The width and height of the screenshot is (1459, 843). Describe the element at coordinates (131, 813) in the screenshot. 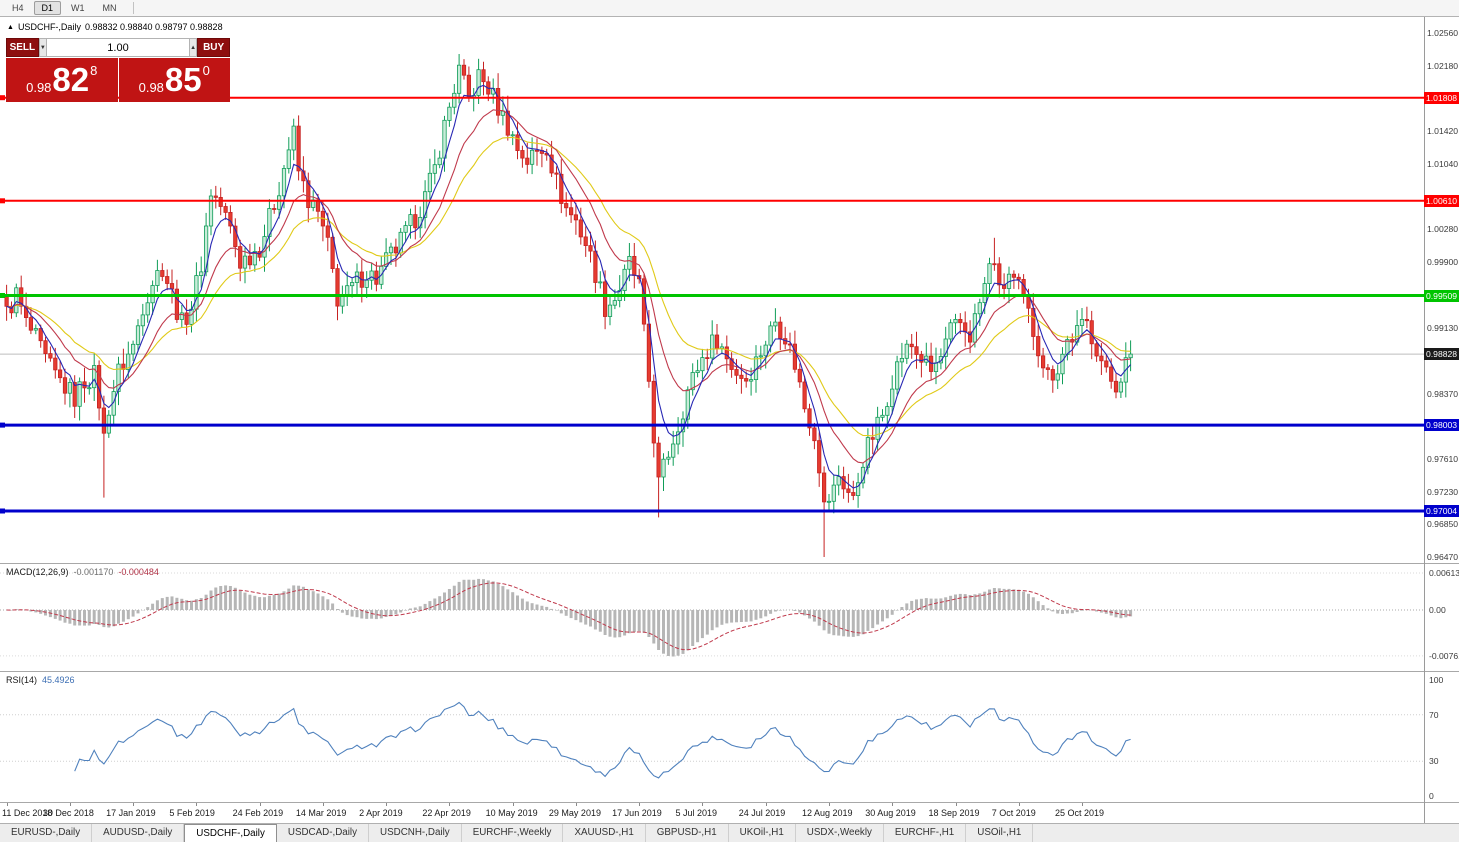

I see `date-label: 17 Jan 2019` at that location.